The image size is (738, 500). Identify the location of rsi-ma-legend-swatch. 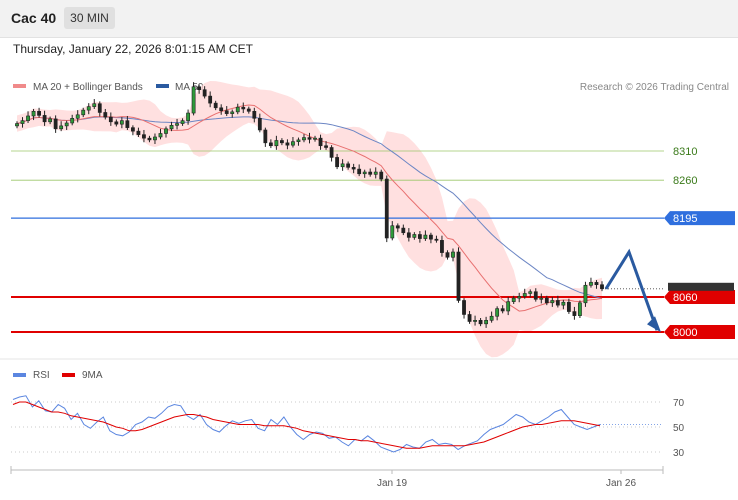
(68, 375).